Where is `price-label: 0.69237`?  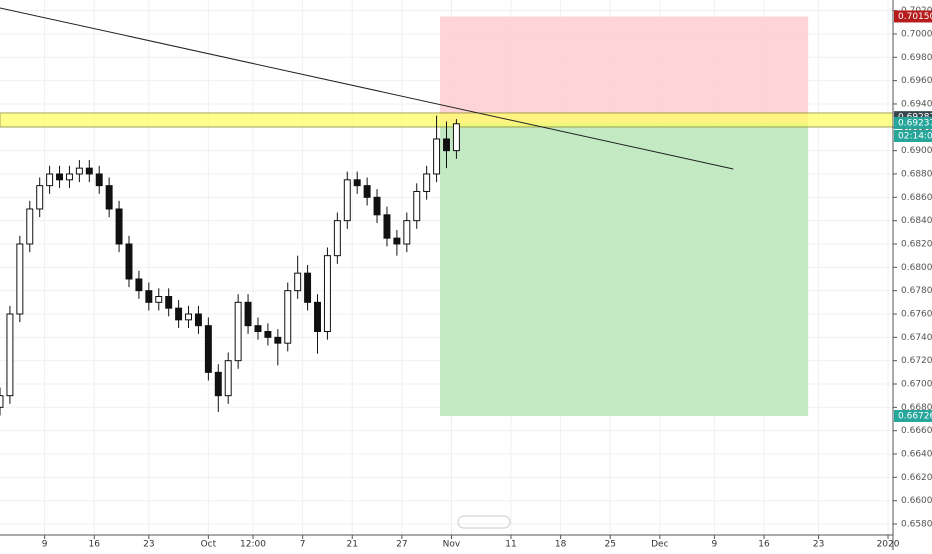 price-label: 0.69237 is located at coordinates (915, 123).